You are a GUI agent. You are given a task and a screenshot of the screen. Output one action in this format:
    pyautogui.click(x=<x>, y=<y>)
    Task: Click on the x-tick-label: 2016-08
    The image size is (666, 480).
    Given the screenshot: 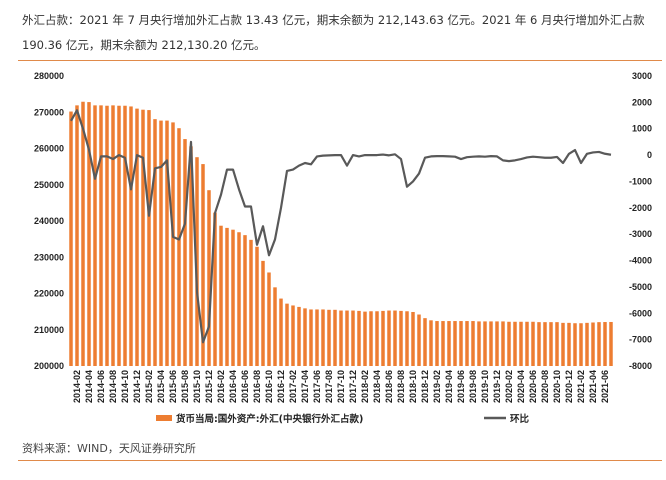 What is the action you would take?
    pyautogui.click(x=257, y=386)
    